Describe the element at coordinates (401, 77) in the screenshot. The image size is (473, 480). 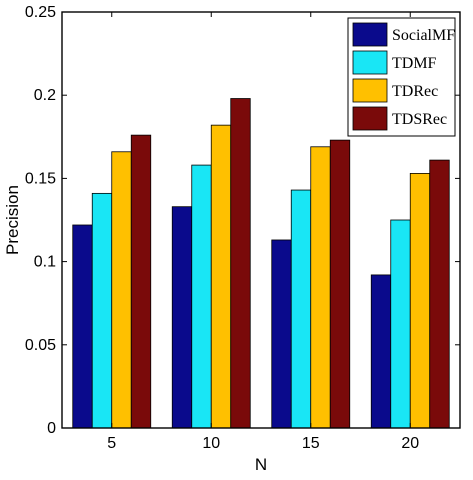
I see `legend: SocialMF TDMF TDRec TDSRec` at that location.